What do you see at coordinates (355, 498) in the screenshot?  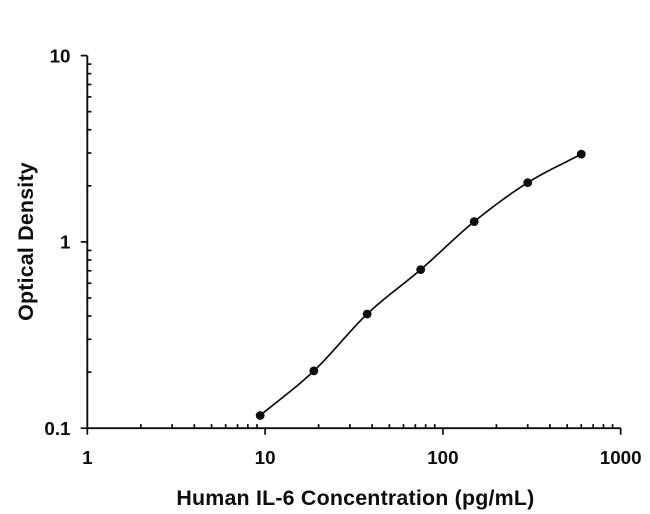 I see `x-axis-title: Human IL-6 Concentration (pg/mL)` at bounding box center [355, 498].